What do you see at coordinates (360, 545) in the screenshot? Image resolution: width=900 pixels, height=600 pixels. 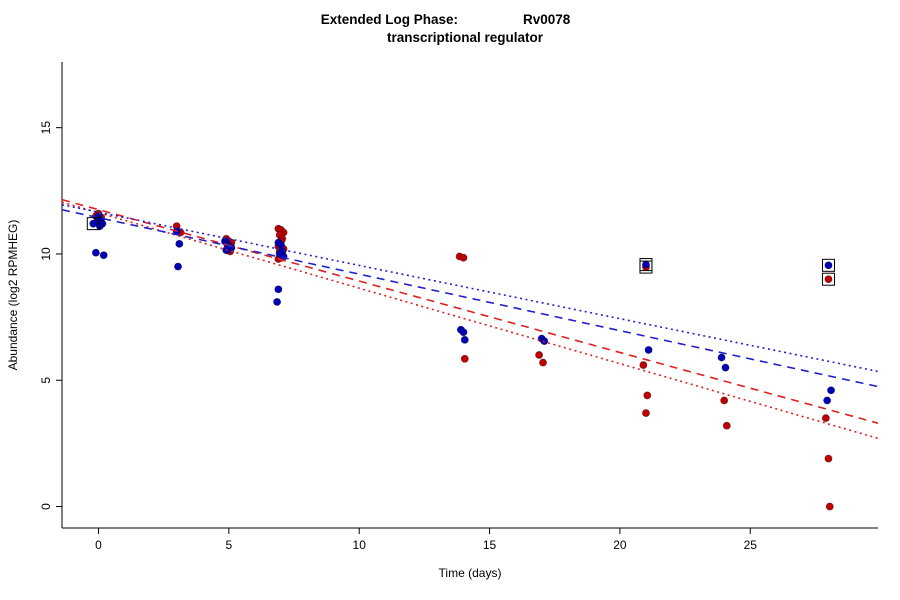 I see `x-tick-label: 10` at bounding box center [360, 545].